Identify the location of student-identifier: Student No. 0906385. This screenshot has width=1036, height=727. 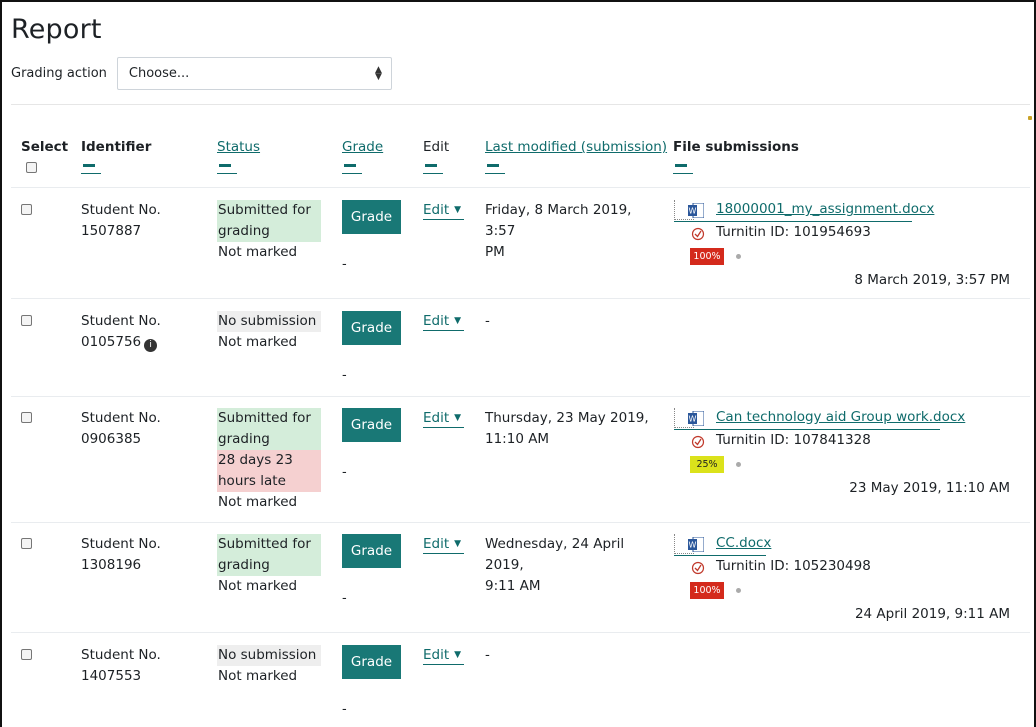
(136, 429).